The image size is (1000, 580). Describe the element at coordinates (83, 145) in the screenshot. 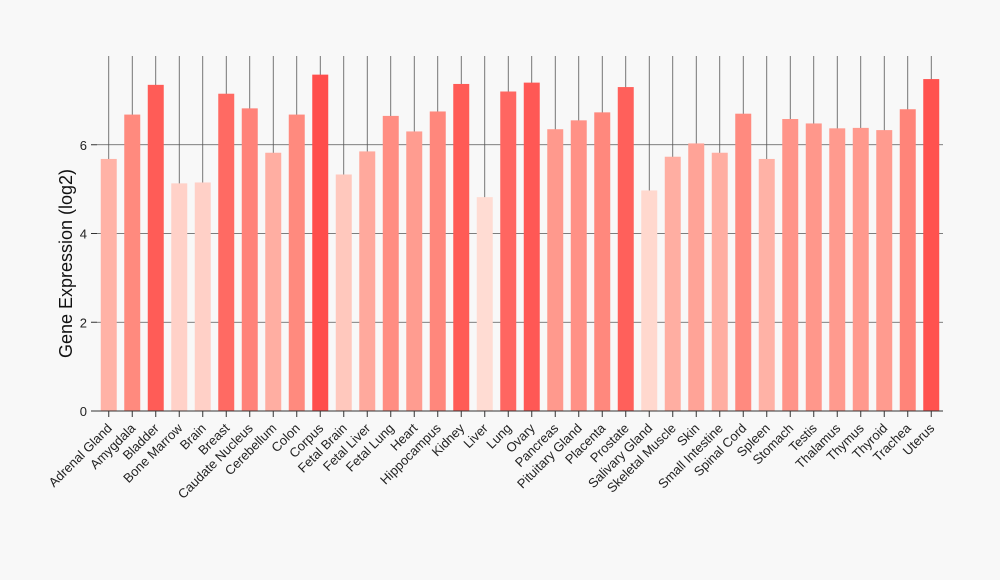

I see `y-tick-label: 6` at that location.